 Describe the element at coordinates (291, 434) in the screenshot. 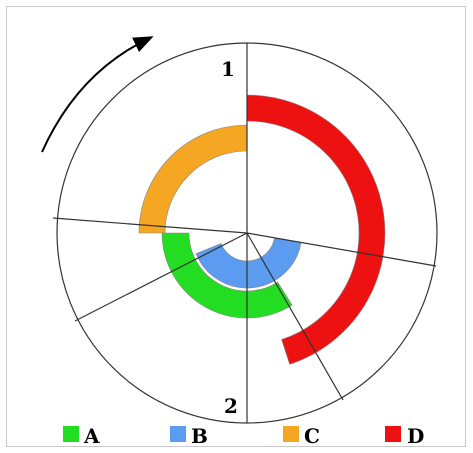

I see `legend-swatch-c` at that location.